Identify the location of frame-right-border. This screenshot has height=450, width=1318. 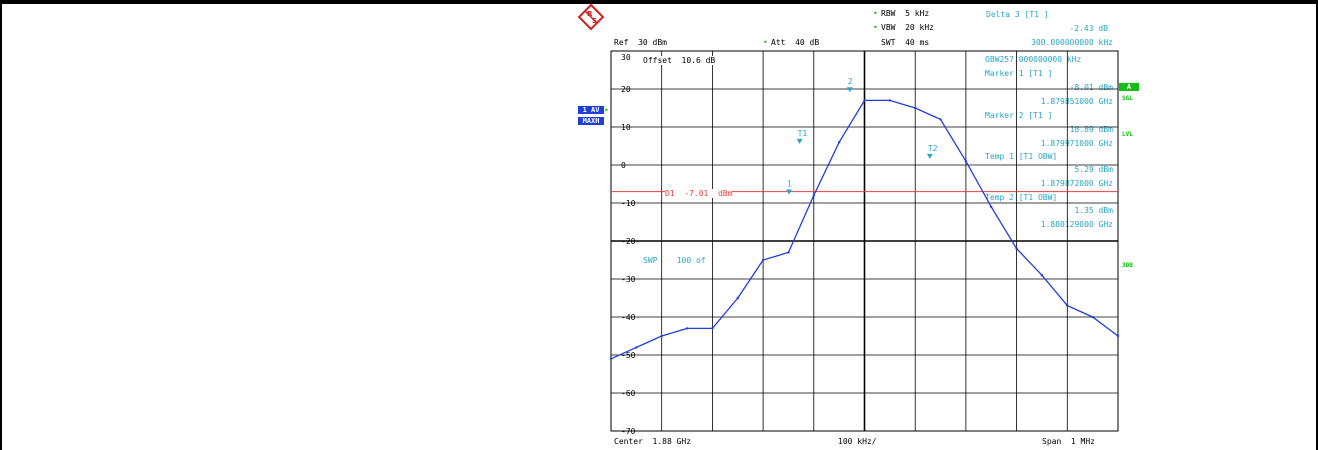
(1317, 225).